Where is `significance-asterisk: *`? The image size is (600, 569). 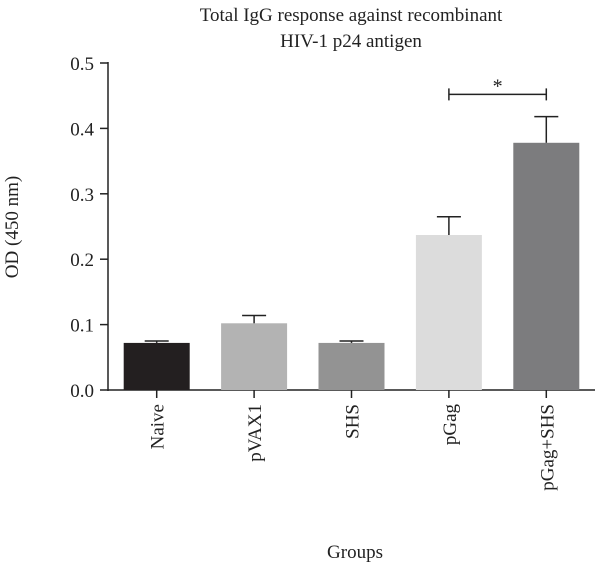
significance-asterisk: * is located at coordinates (498, 86).